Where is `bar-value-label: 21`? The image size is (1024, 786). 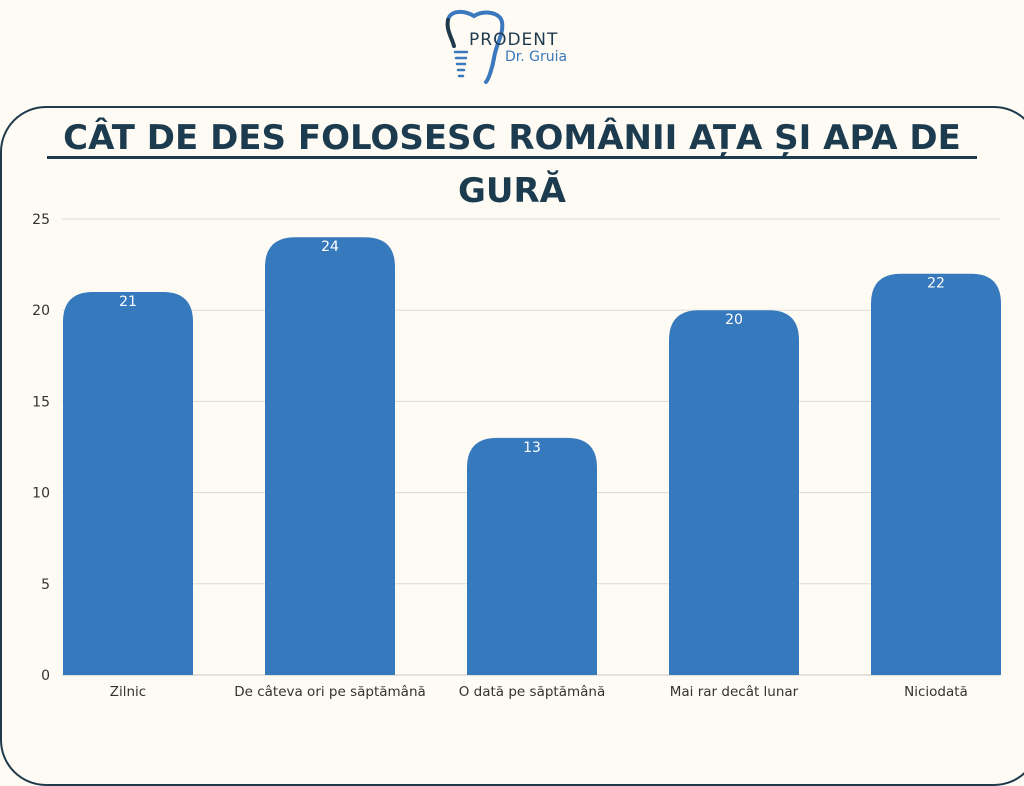 bar-value-label: 21 is located at coordinates (128, 302).